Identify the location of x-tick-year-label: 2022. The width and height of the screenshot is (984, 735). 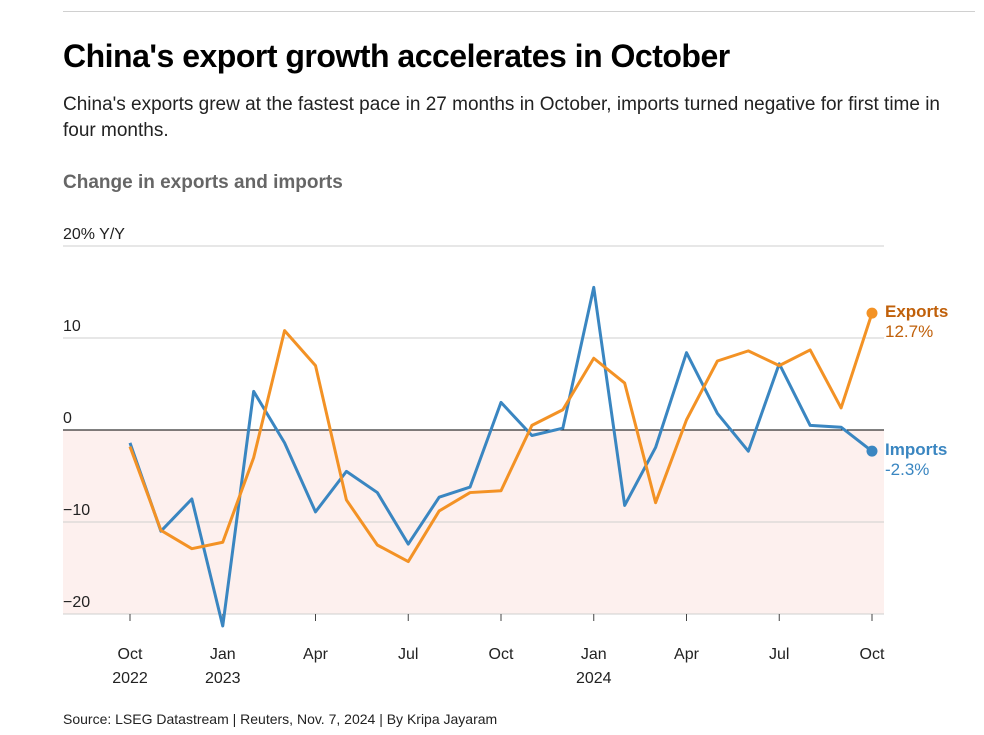
(130, 678).